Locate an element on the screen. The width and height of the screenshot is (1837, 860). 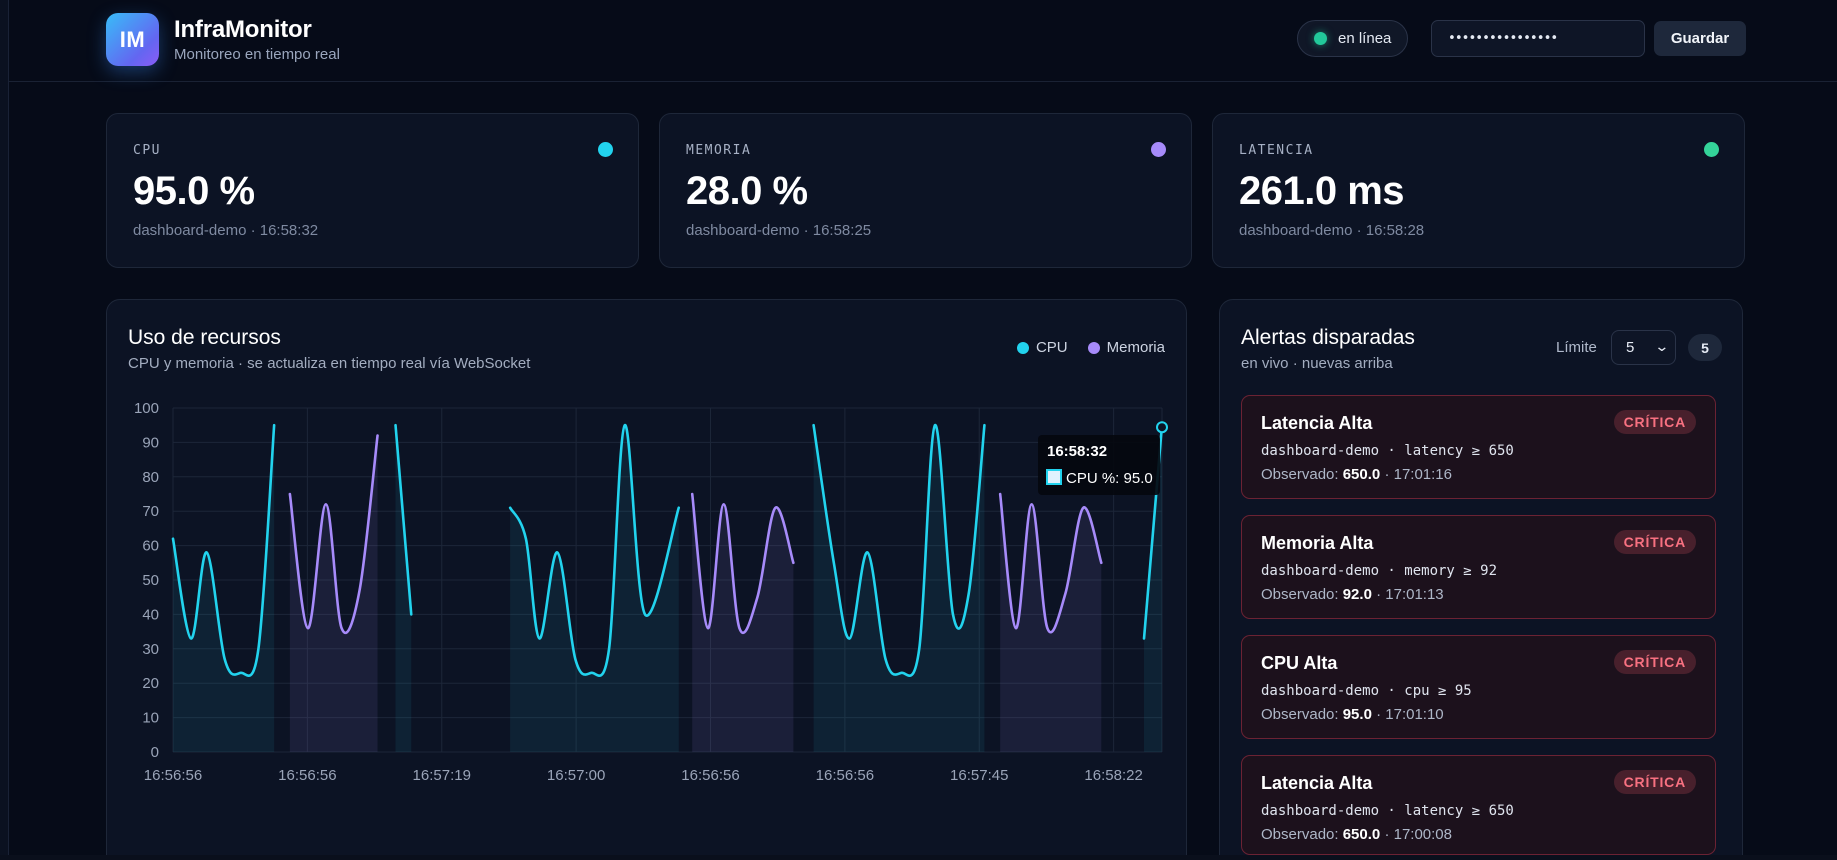
metric-card-memory: MEMORIA 28.0 % dashboard-demo · 16:58:25 is located at coordinates (925, 190).